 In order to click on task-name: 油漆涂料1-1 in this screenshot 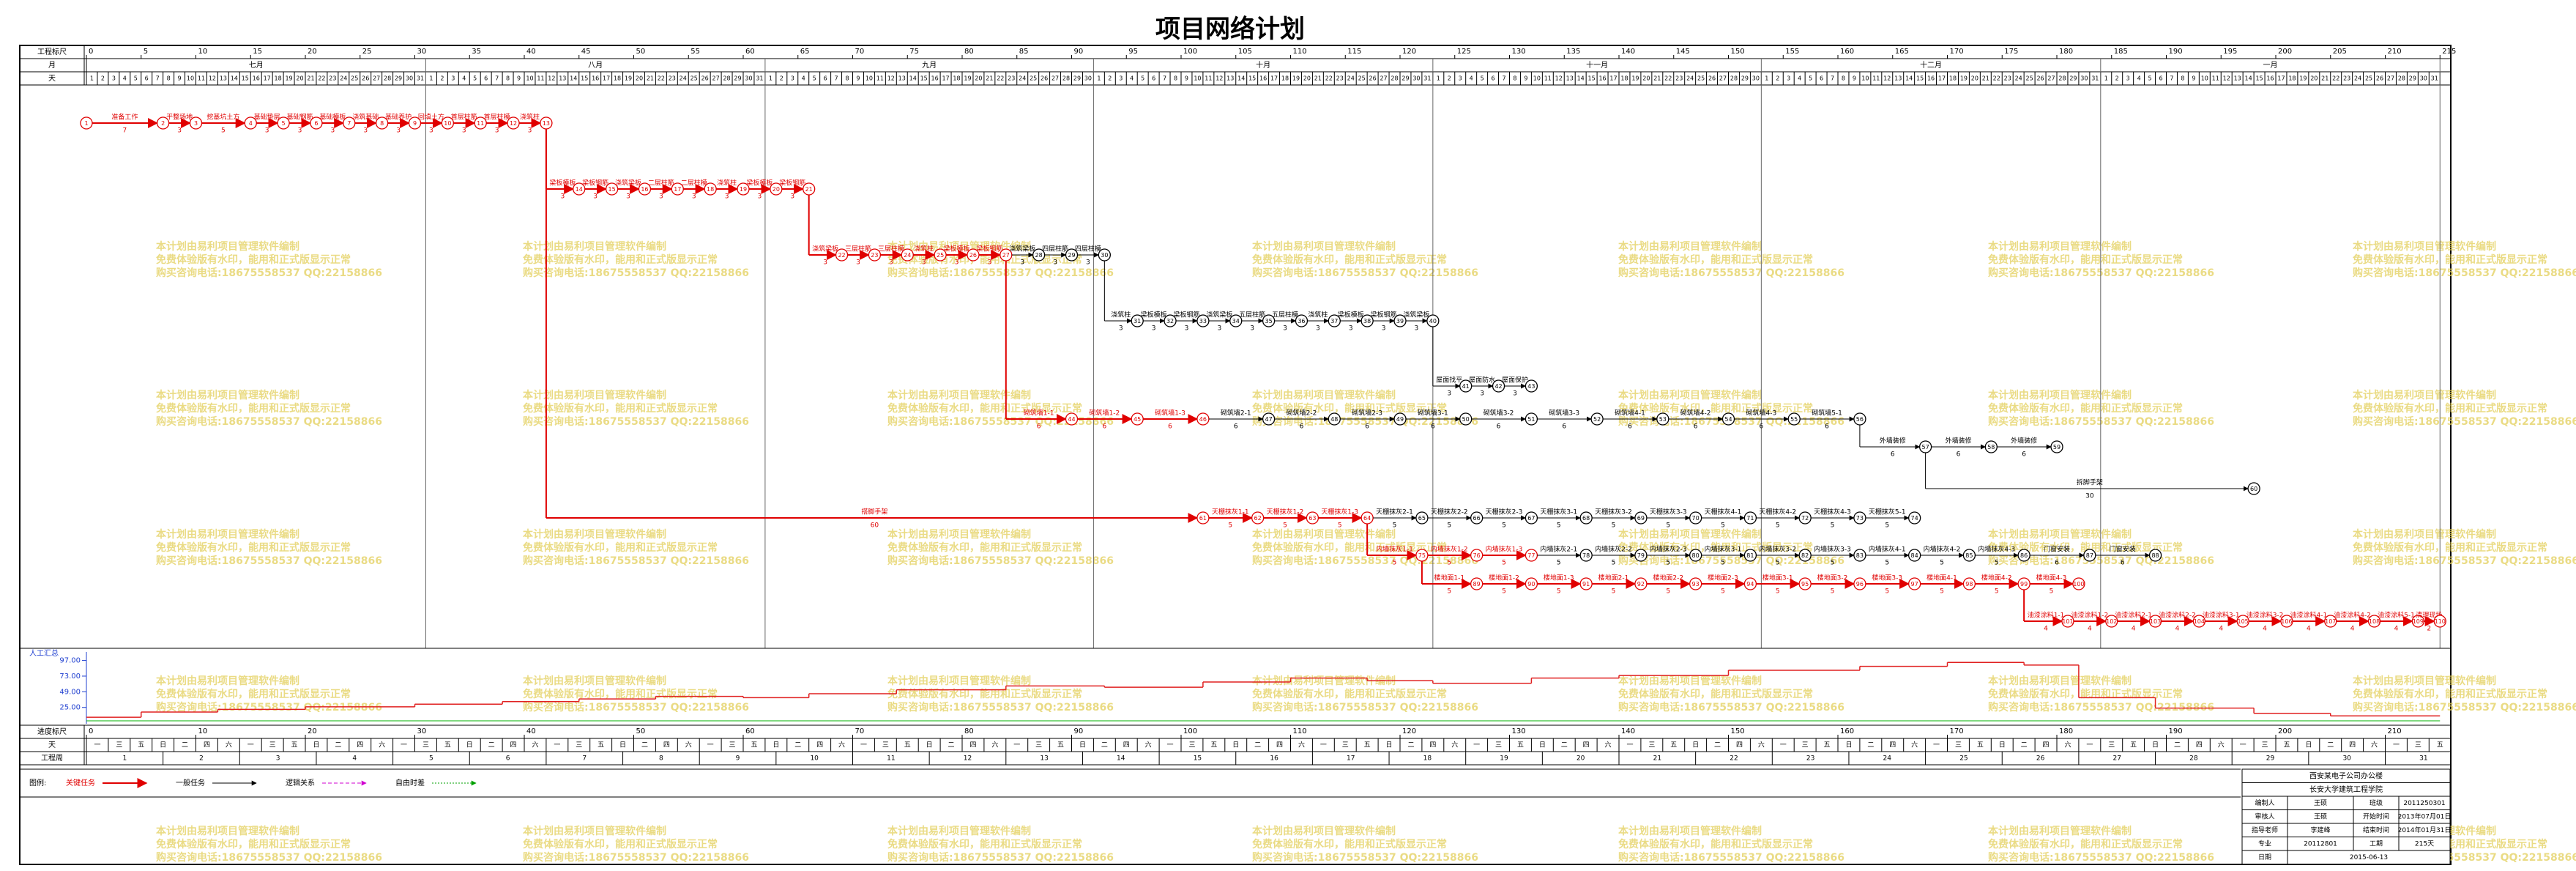, I will do `click(2046, 615)`.